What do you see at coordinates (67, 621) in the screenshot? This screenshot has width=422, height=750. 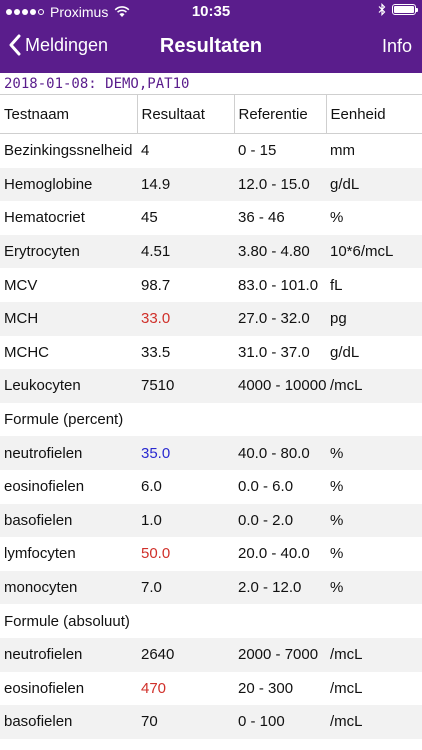 I see `cell-testname: Formule (absoluut)` at bounding box center [67, 621].